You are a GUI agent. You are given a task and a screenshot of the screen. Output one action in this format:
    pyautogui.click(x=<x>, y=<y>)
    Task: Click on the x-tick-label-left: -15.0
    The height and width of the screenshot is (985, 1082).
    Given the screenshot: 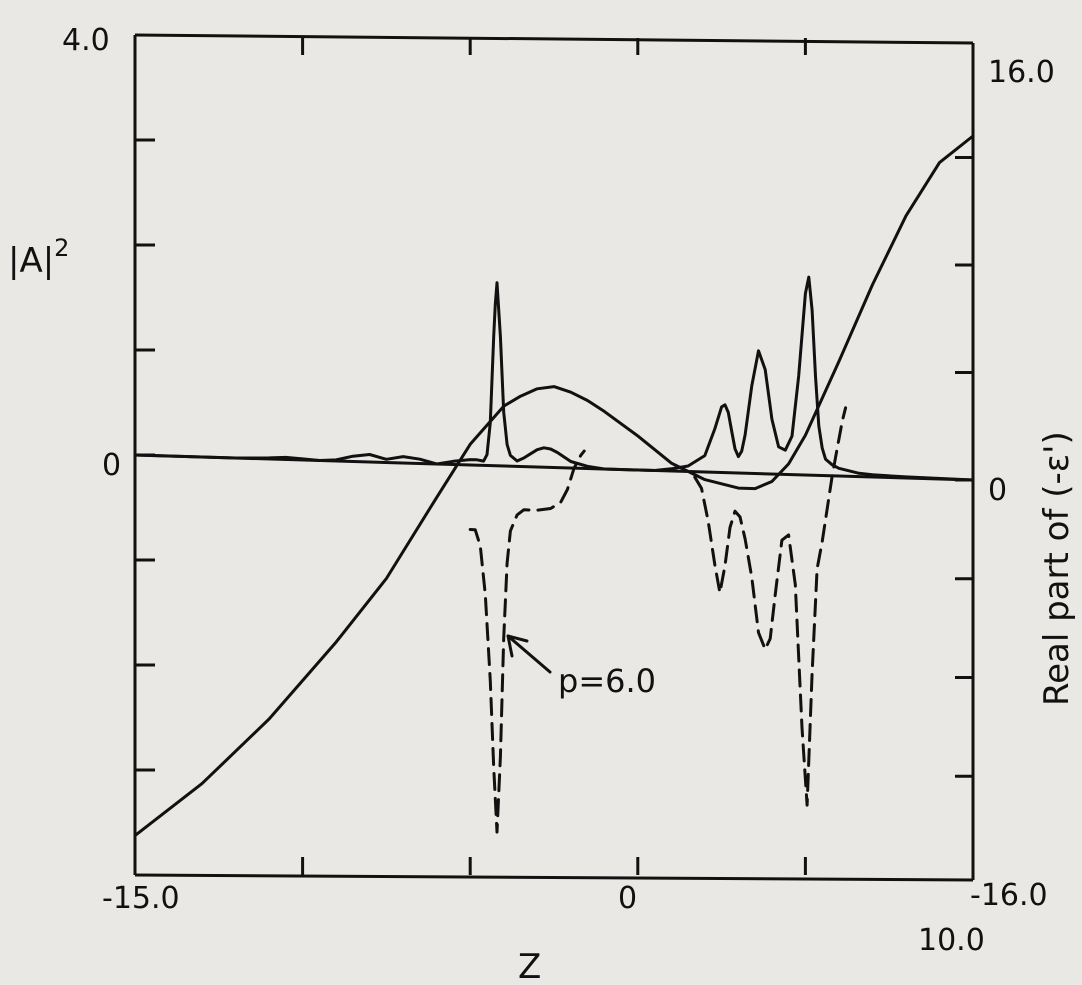 What is the action you would take?
    pyautogui.click(x=141, y=898)
    